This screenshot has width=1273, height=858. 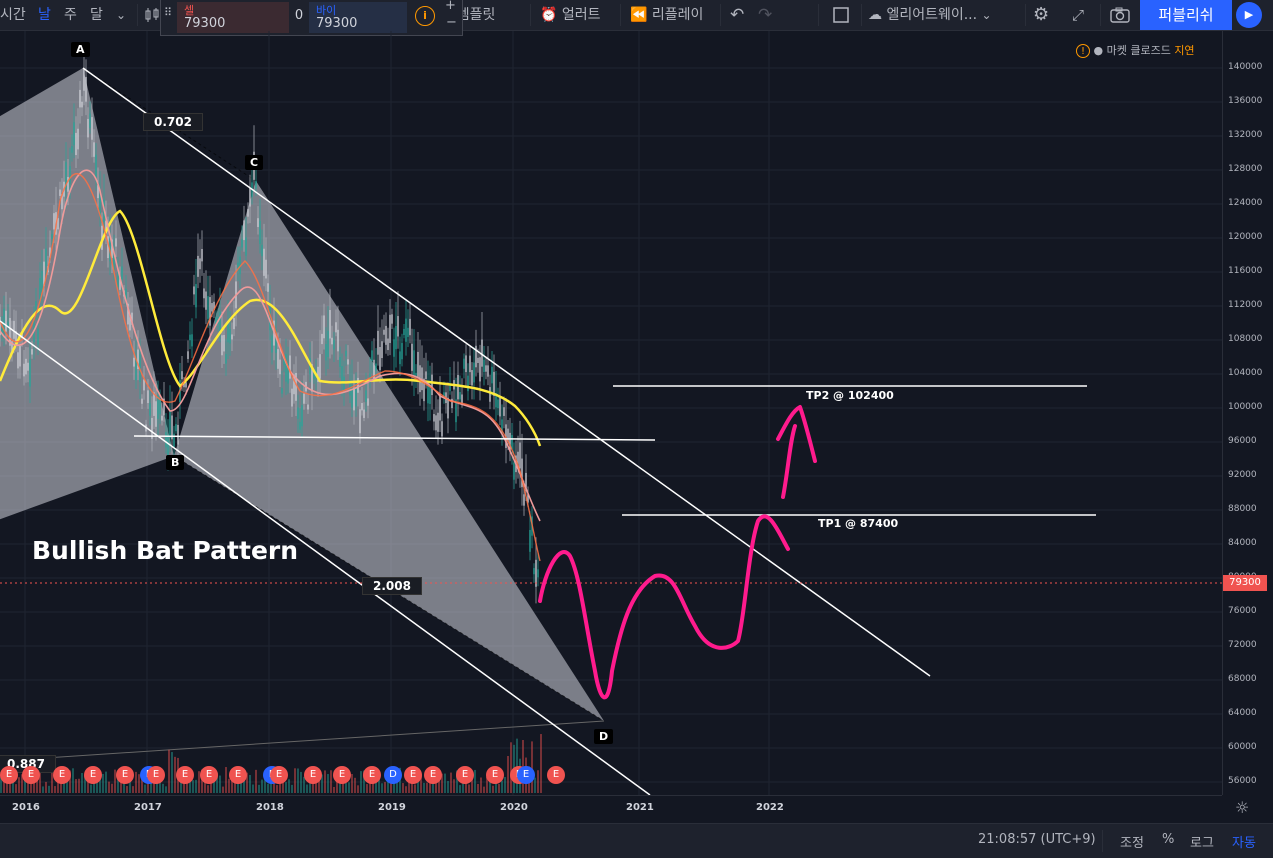 I want to click on sell-button: 셀 79300, so click(x=233, y=17).